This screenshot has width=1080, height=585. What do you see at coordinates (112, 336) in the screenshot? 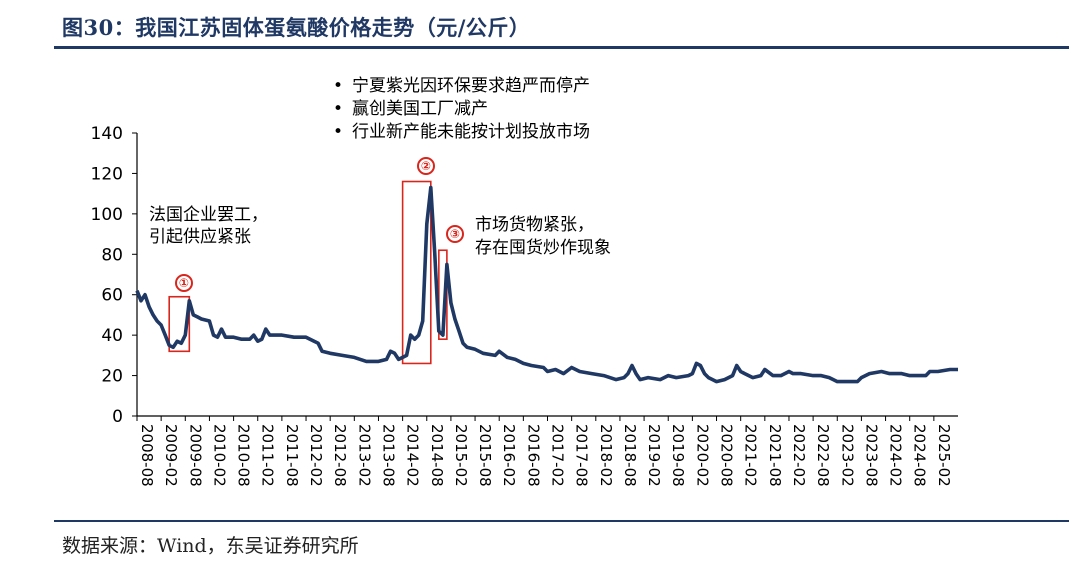
I see `y-tick-label: 40` at bounding box center [112, 336].